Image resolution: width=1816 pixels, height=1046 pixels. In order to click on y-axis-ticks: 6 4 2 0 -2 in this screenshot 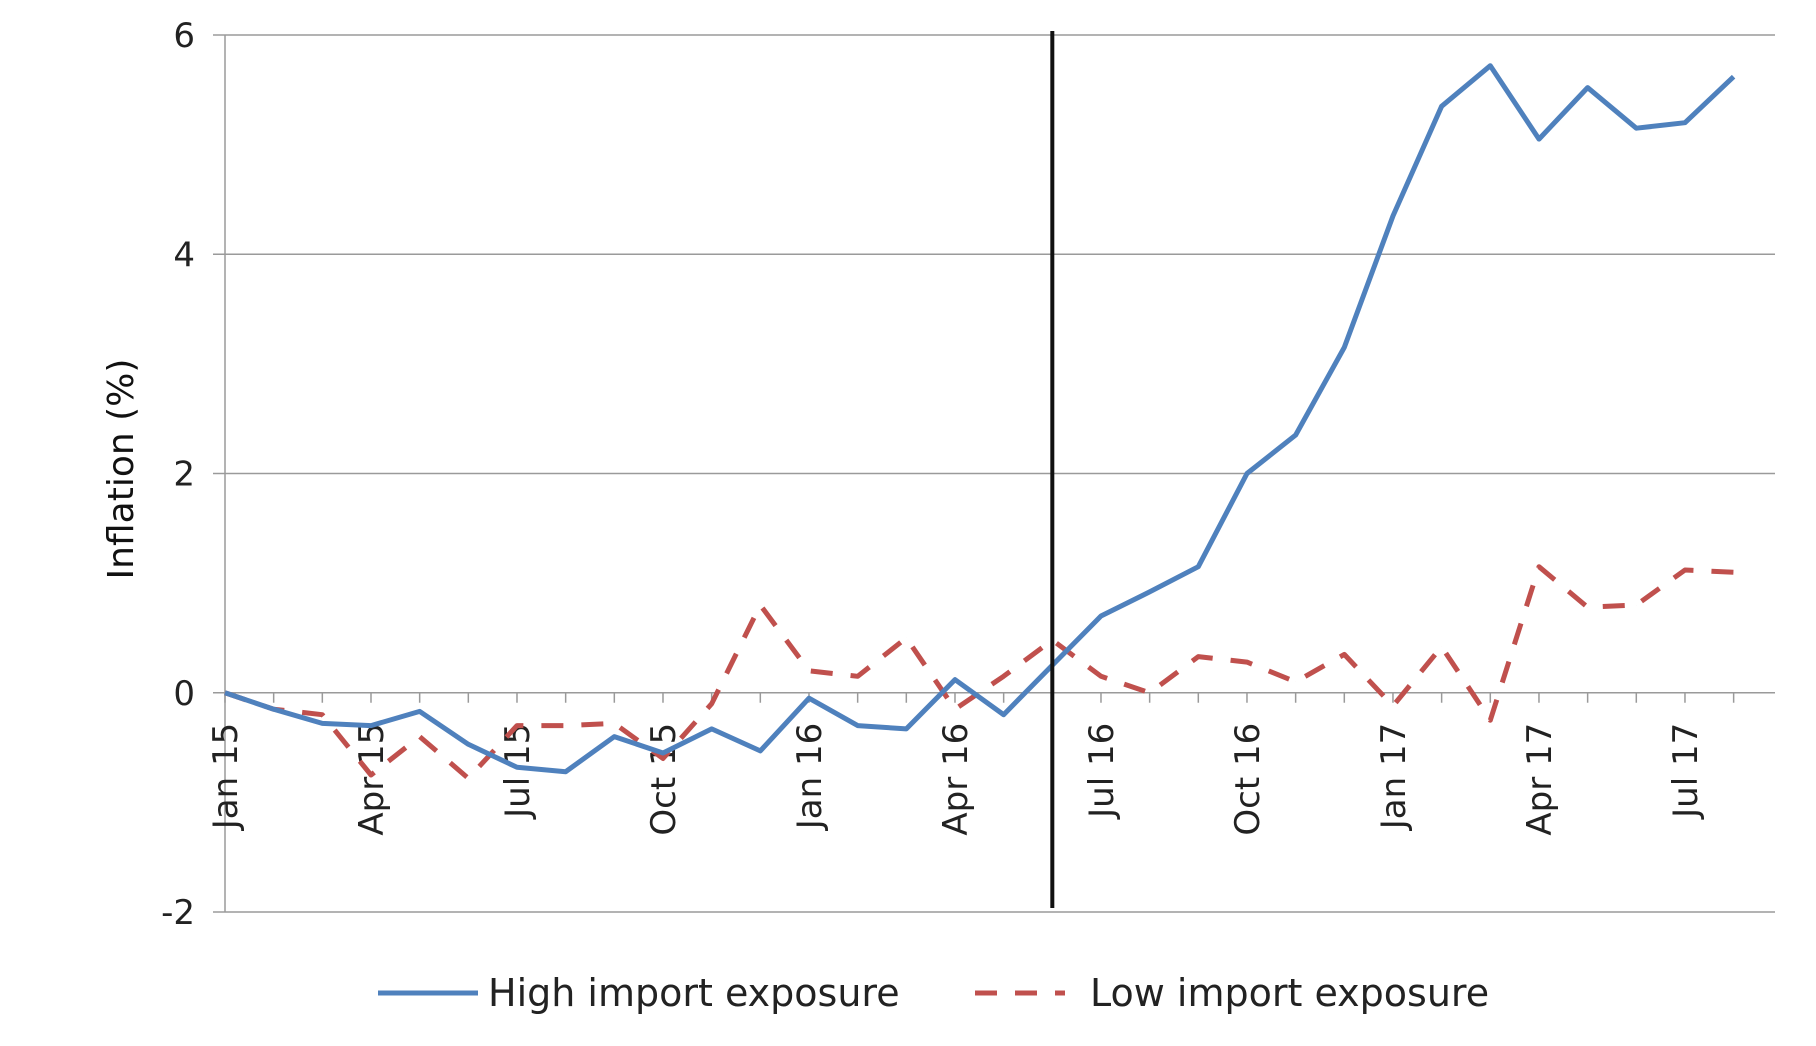, I will do `click(193, 474)`.